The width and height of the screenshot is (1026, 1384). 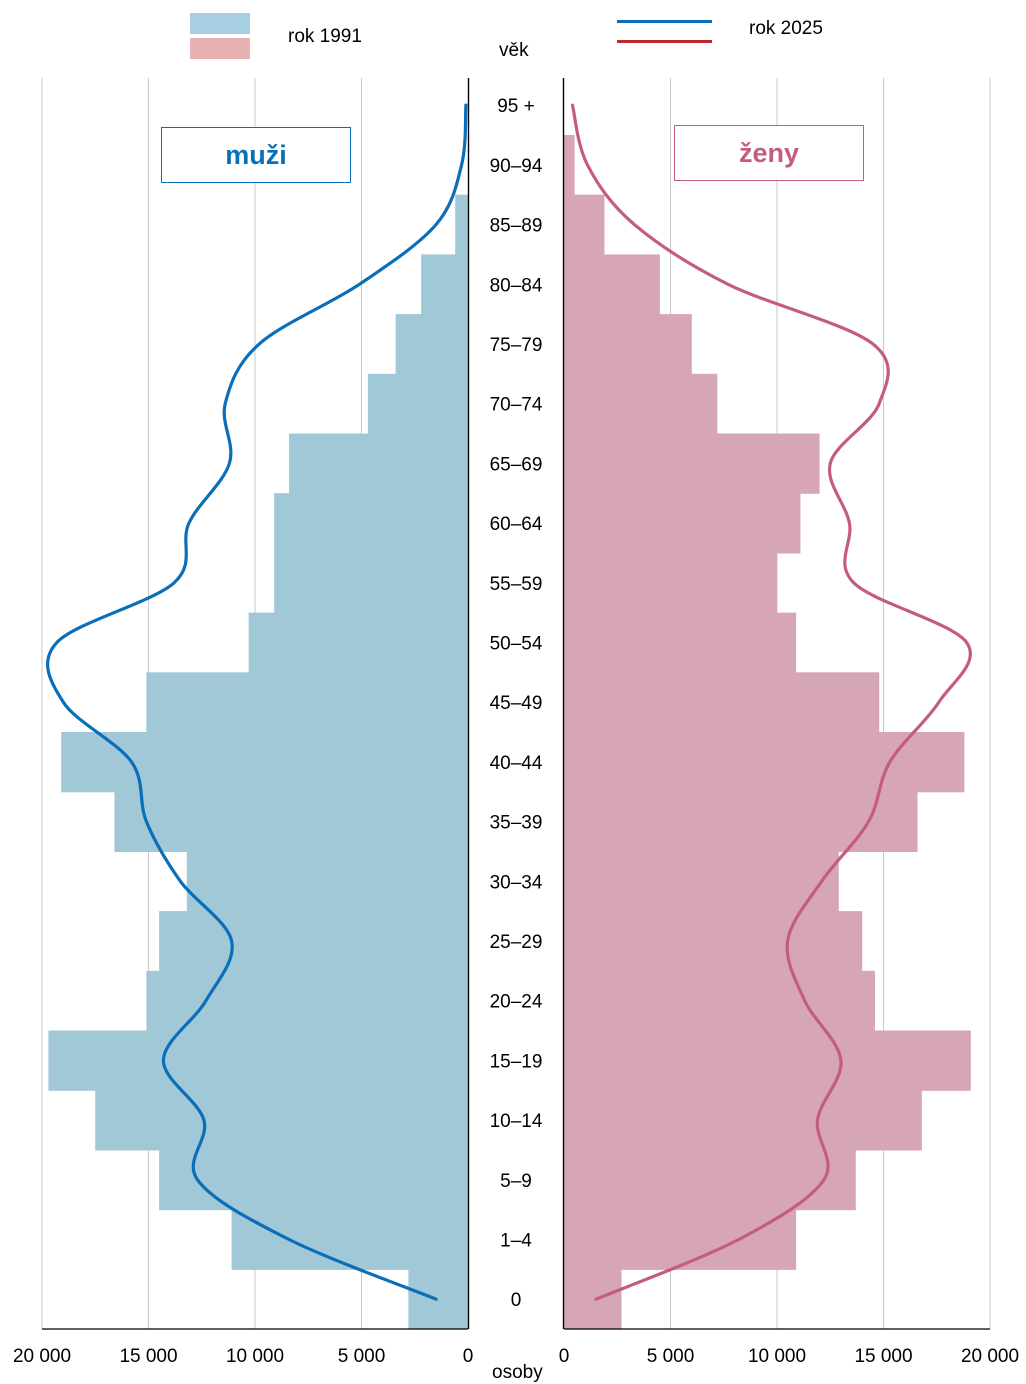 What do you see at coordinates (516, 882) in the screenshot?
I see `age-label-7: 30–34` at bounding box center [516, 882].